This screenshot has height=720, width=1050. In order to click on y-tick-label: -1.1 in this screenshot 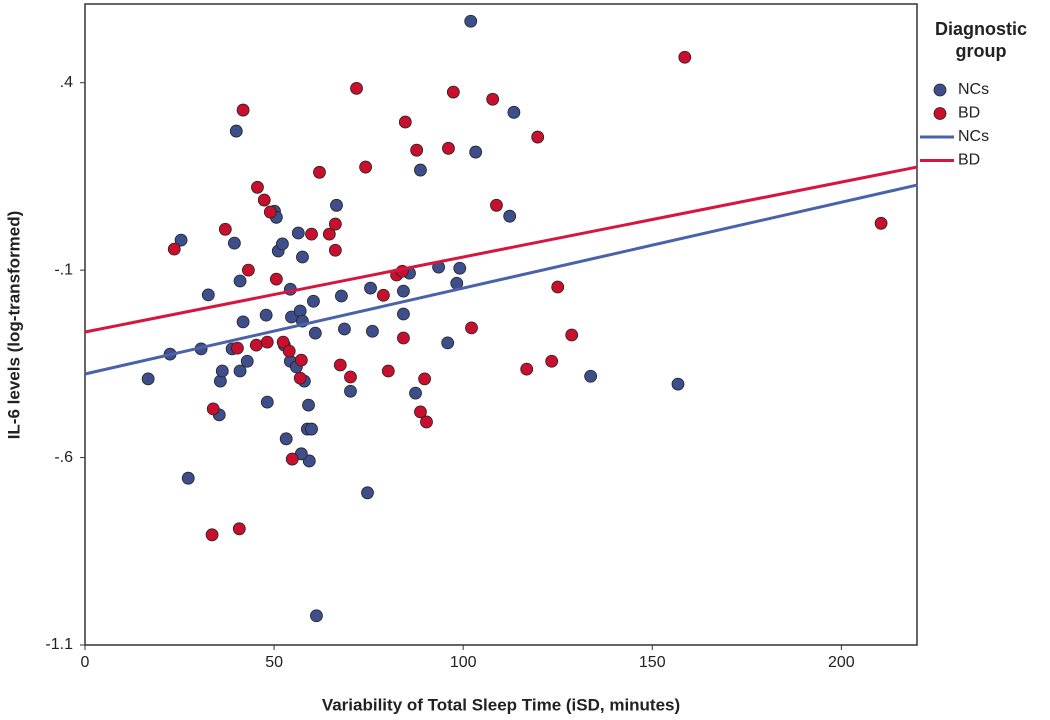, I will do `click(59, 644)`.